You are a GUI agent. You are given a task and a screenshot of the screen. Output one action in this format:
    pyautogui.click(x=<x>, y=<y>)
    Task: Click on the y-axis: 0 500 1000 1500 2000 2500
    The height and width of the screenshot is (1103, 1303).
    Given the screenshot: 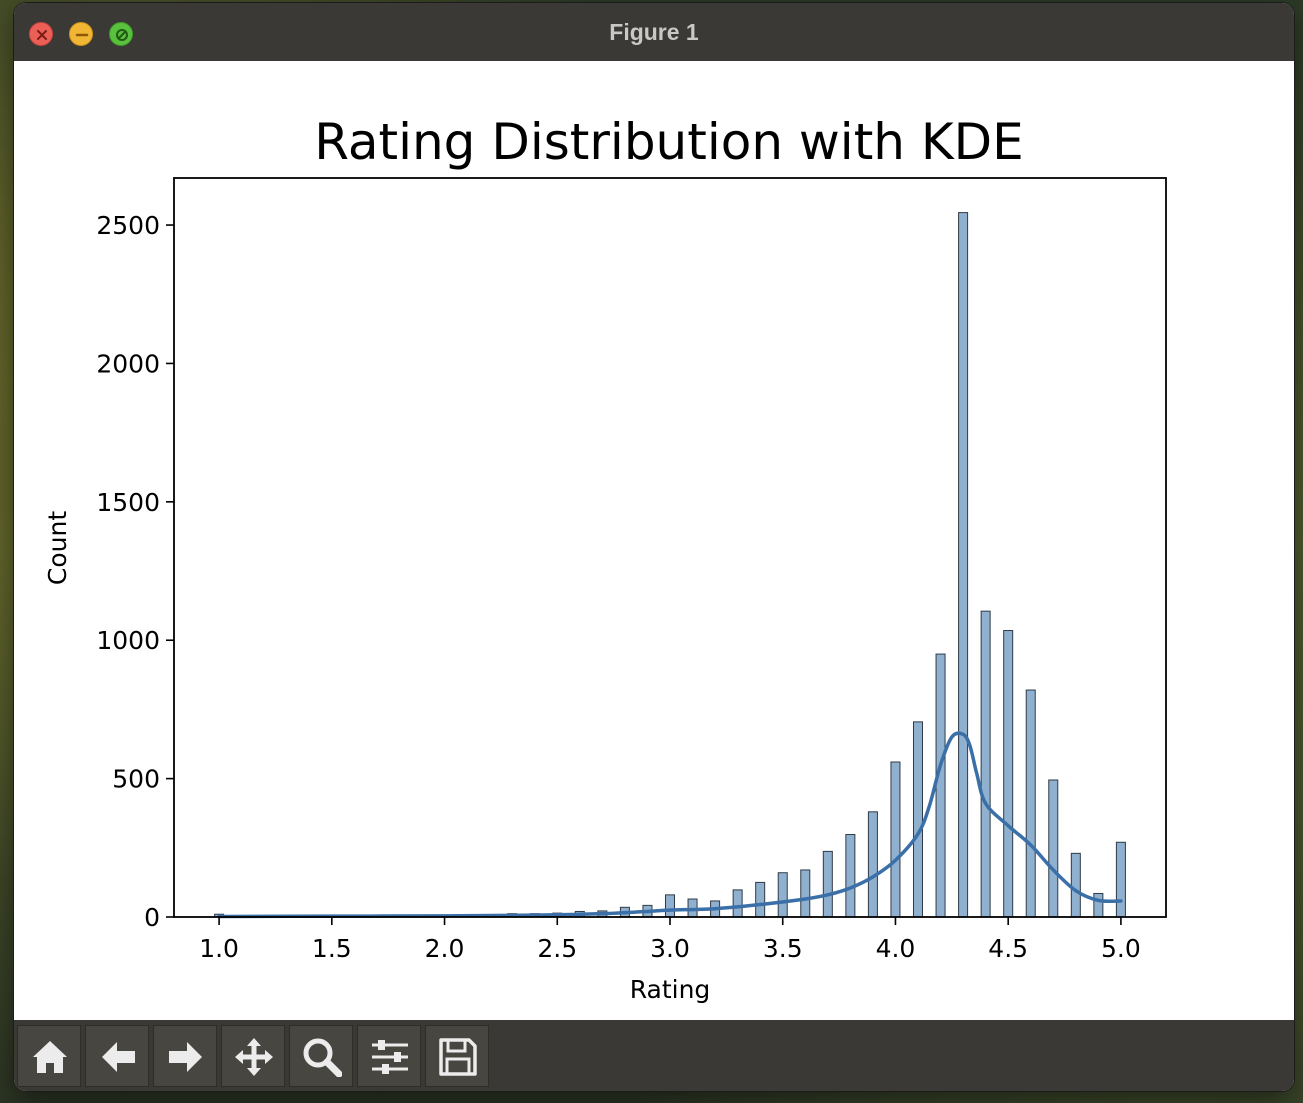 What is the action you would take?
    pyautogui.click(x=135, y=571)
    